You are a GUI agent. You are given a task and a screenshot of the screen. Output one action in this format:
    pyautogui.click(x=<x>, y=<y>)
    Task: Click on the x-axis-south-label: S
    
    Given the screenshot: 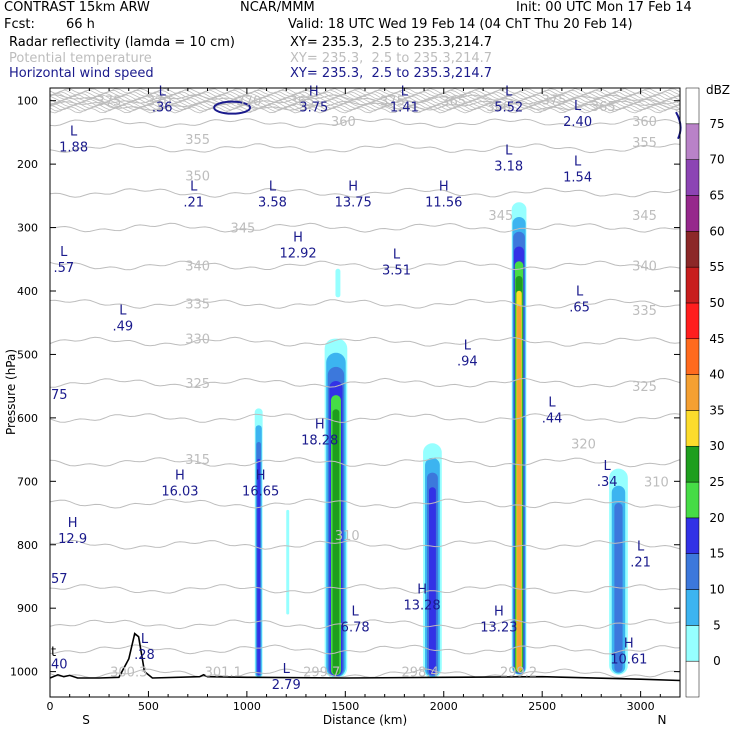 What is the action you would take?
    pyautogui.click(x=86, y=720)
    